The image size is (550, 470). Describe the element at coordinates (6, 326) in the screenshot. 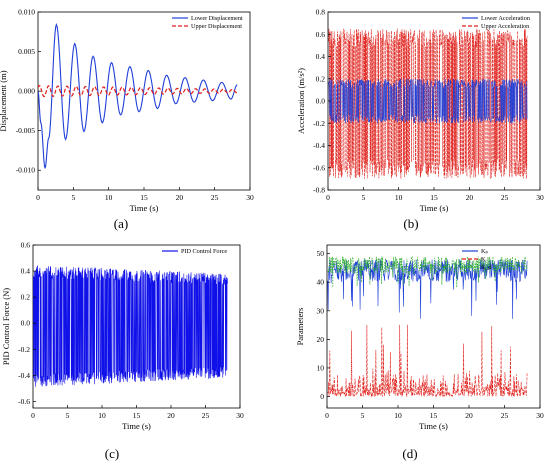

I see `y-axis-label: PID Control Force (N)` at that location.